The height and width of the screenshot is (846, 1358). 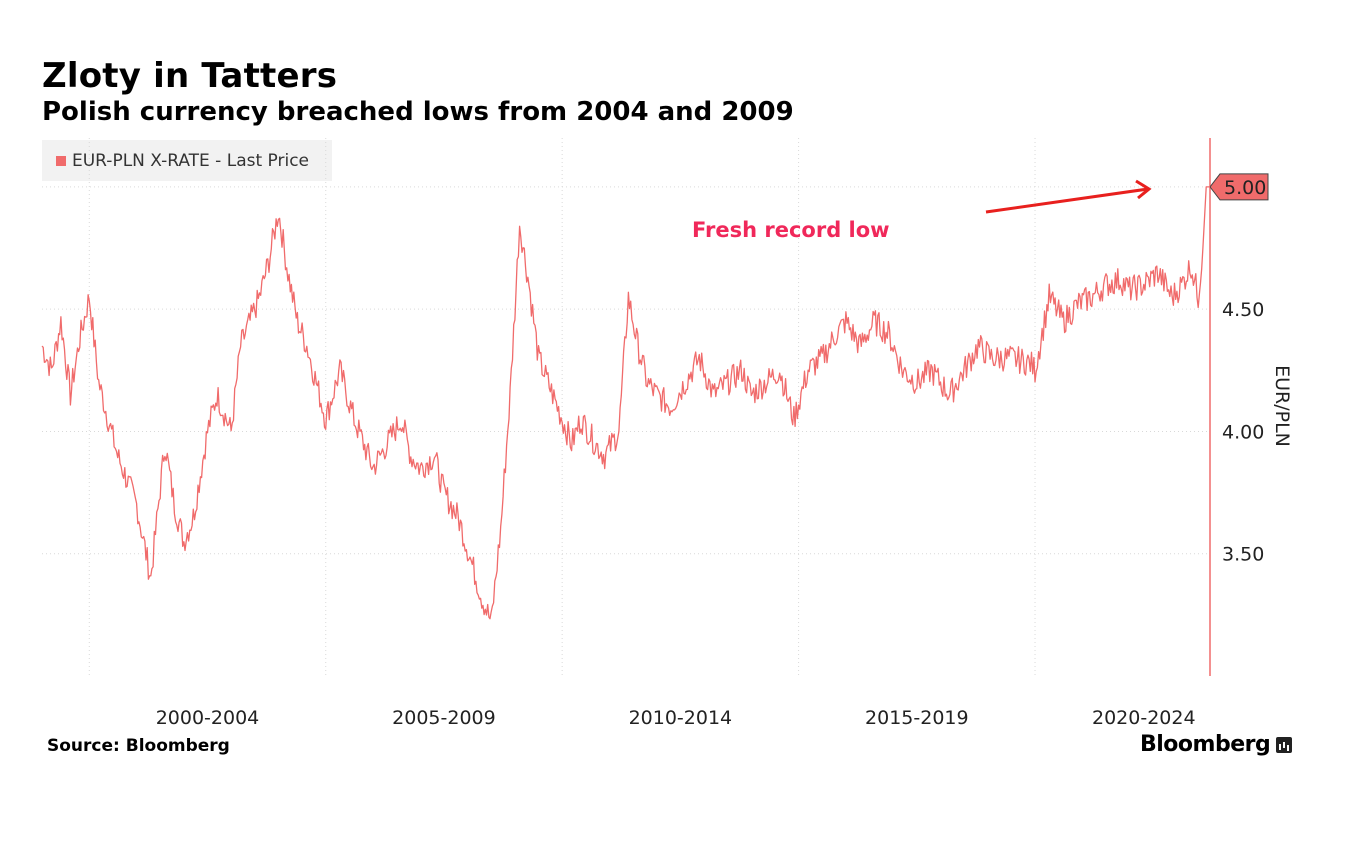 I want to click on annotation-arrow-head, so click(x=1143, y=189).